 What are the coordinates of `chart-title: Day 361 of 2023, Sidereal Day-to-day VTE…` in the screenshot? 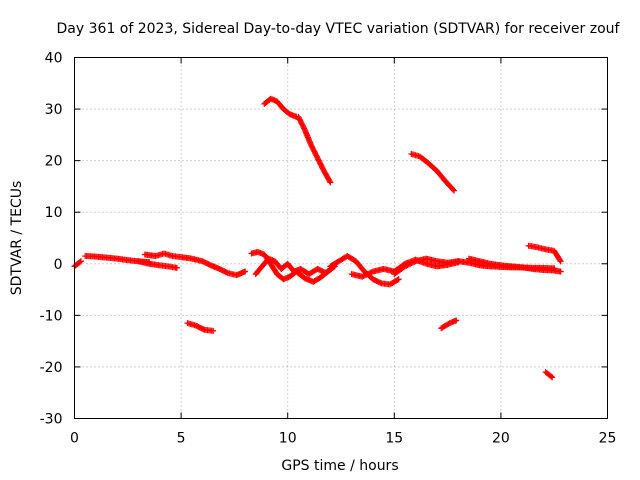 It's located at (339, 29).